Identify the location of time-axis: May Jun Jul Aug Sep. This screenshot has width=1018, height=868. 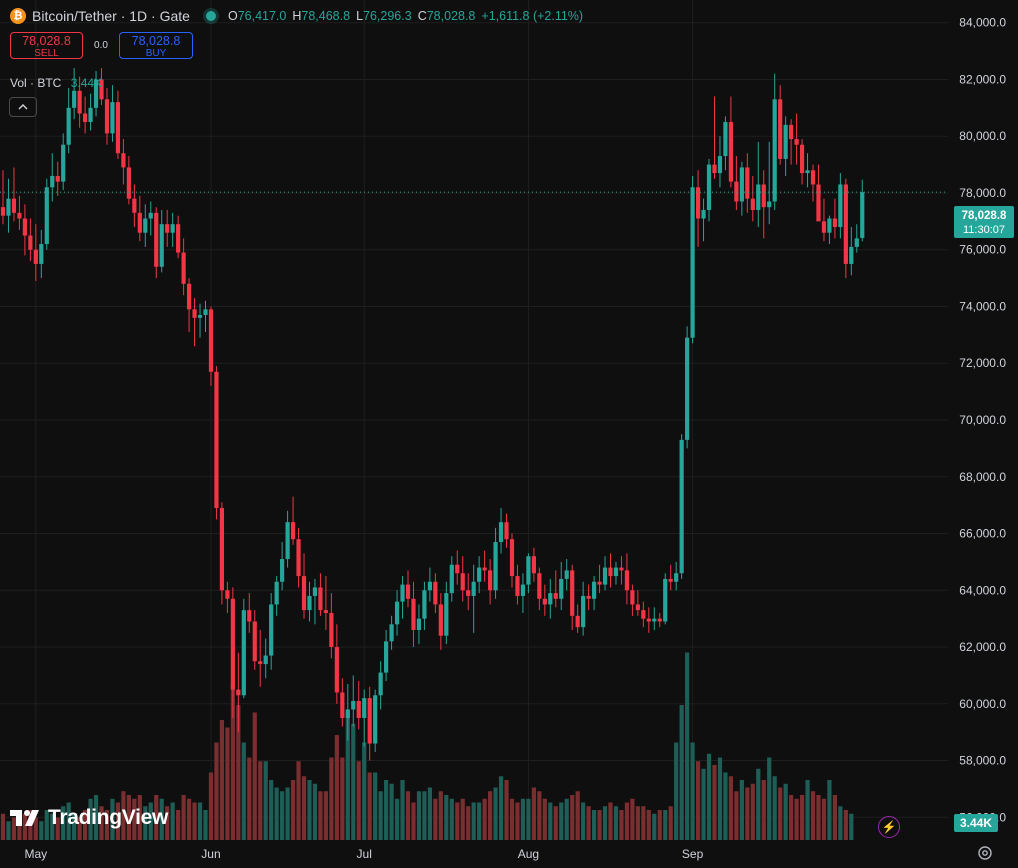
(364, 854).